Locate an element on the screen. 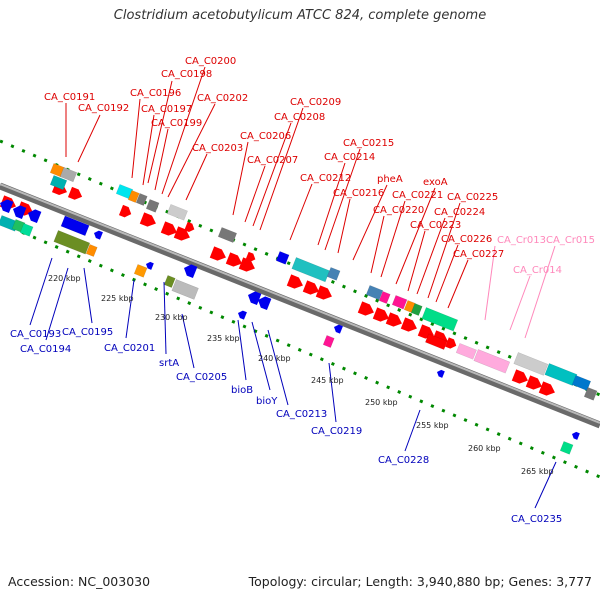  gene-label-forward: CA_C0225 is located at coordinates (472, 197).